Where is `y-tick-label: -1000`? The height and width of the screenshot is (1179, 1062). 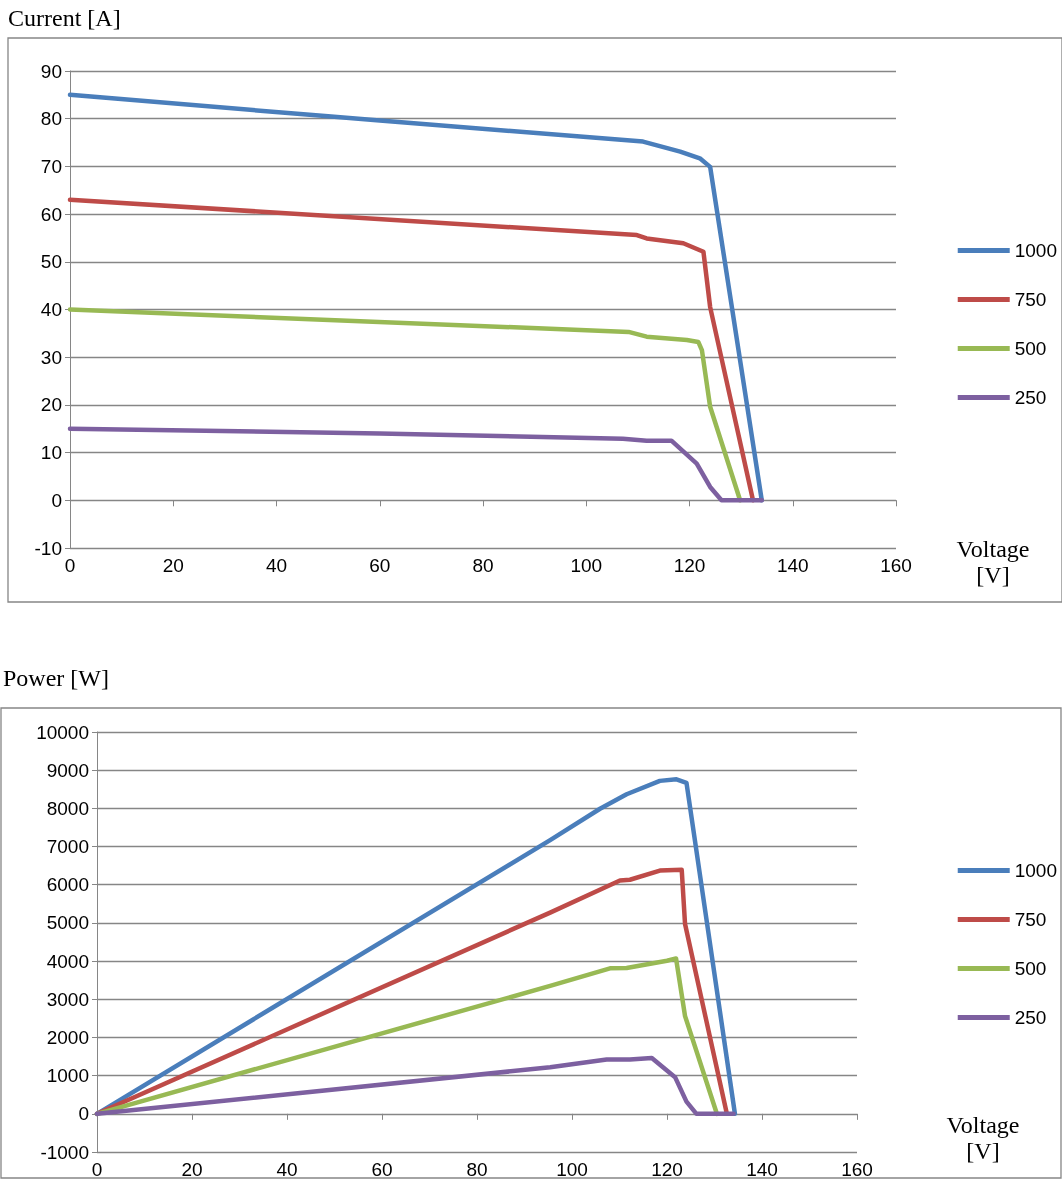
y-tick-label: -1000 is located at coordinates (64, 1152).